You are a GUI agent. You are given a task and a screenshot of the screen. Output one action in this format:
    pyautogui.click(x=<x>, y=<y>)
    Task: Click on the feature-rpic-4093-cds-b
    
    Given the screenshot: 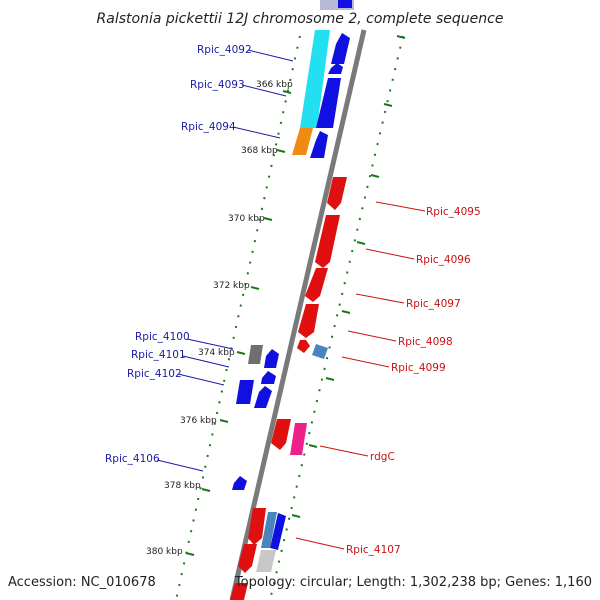 What is the action you would take?
    pyautogui.click(x=328, y=103)
    